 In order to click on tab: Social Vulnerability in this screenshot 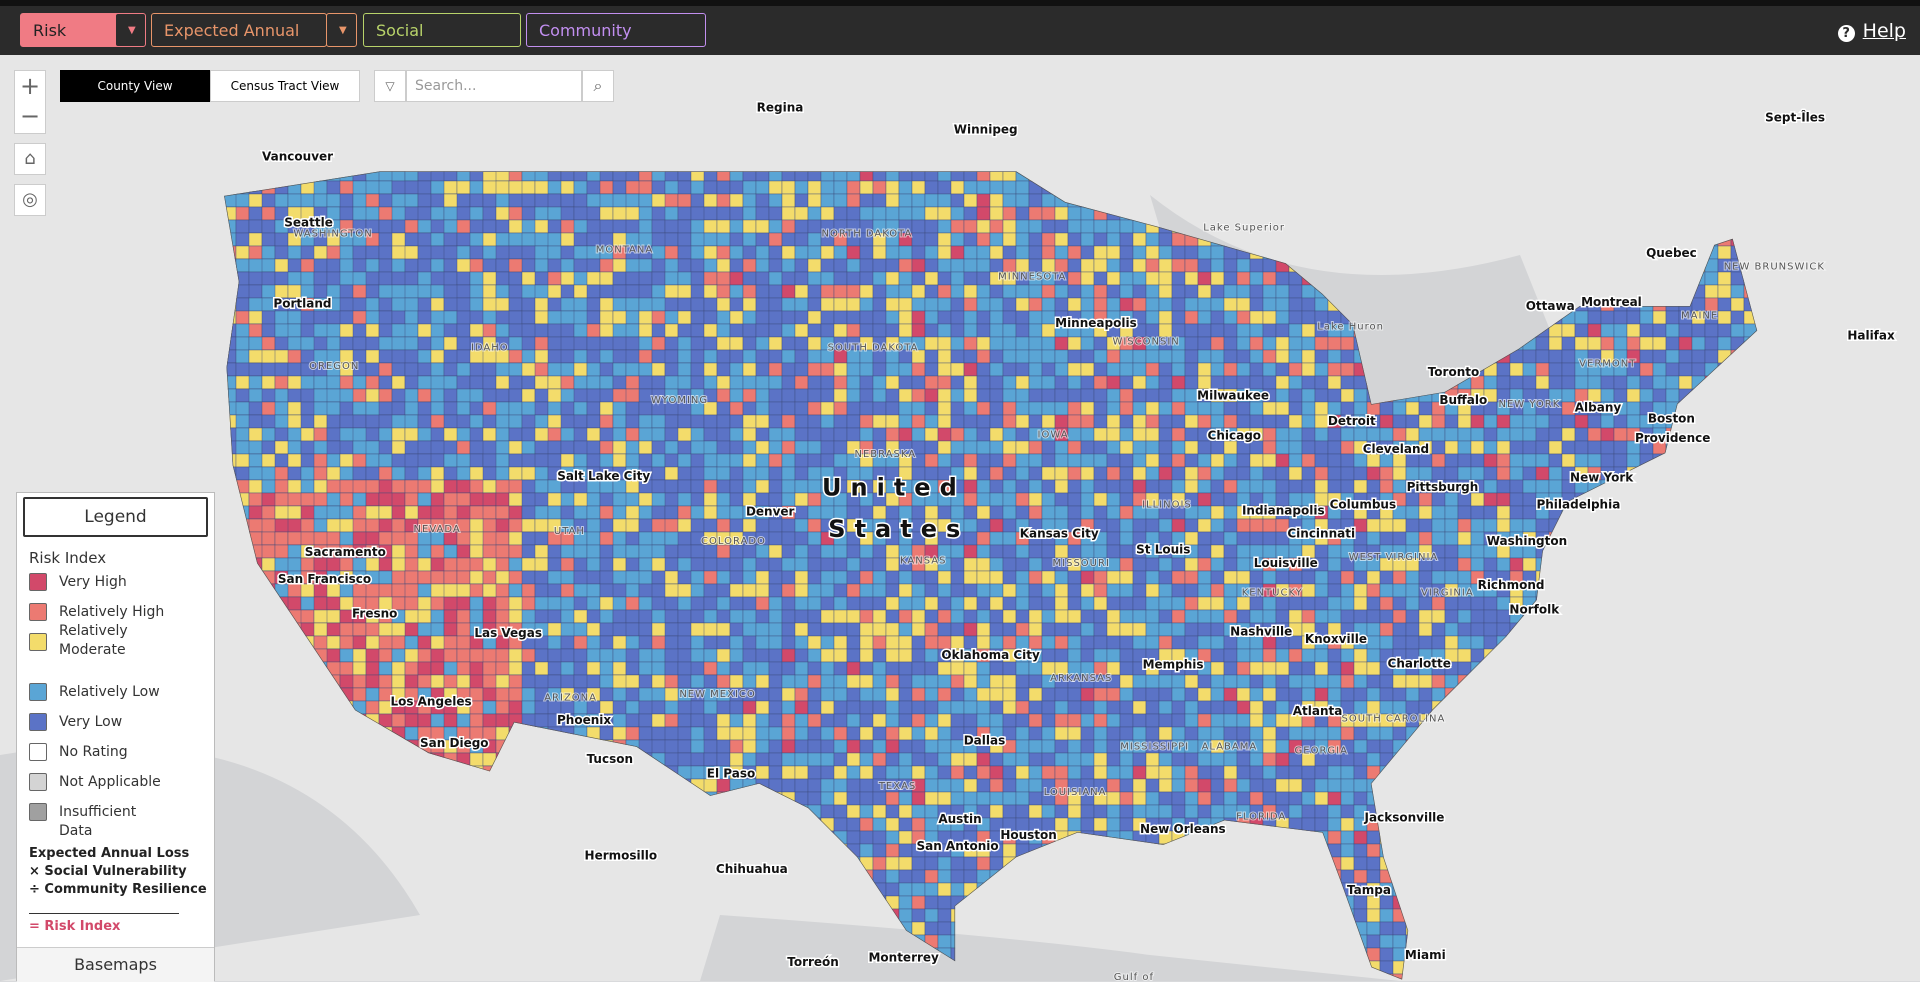, I will do `click(442, 43)`.